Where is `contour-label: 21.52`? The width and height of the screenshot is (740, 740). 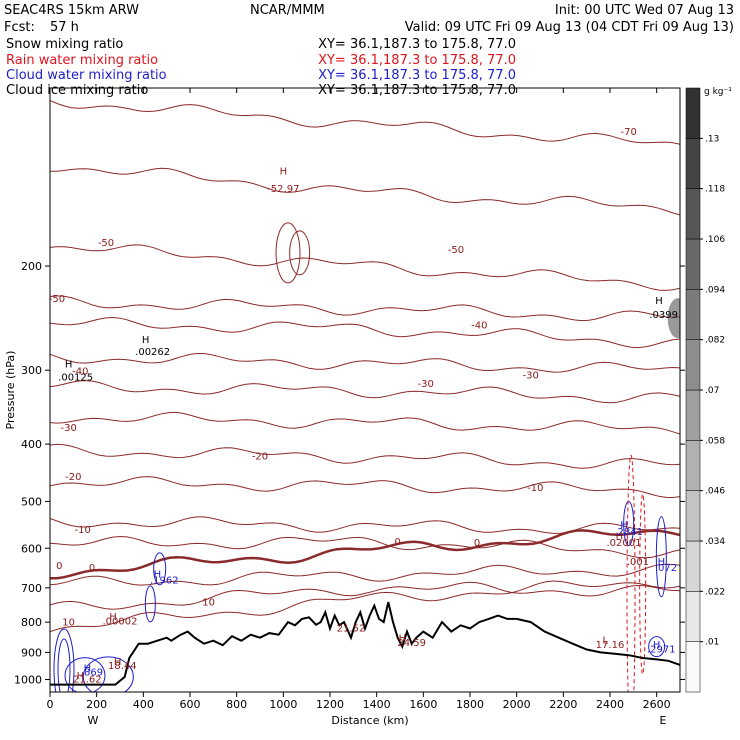
contour-label: 21.52 is located at coordinates (351, 629).